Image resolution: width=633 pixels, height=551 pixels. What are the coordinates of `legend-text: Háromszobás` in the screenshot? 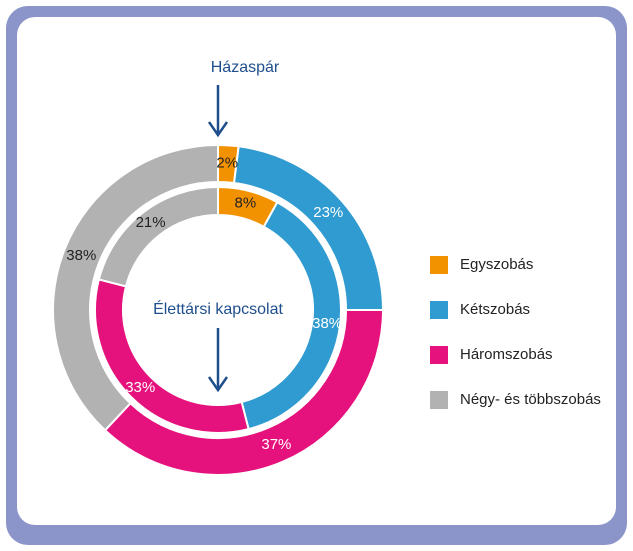 It's located at (506, 354).